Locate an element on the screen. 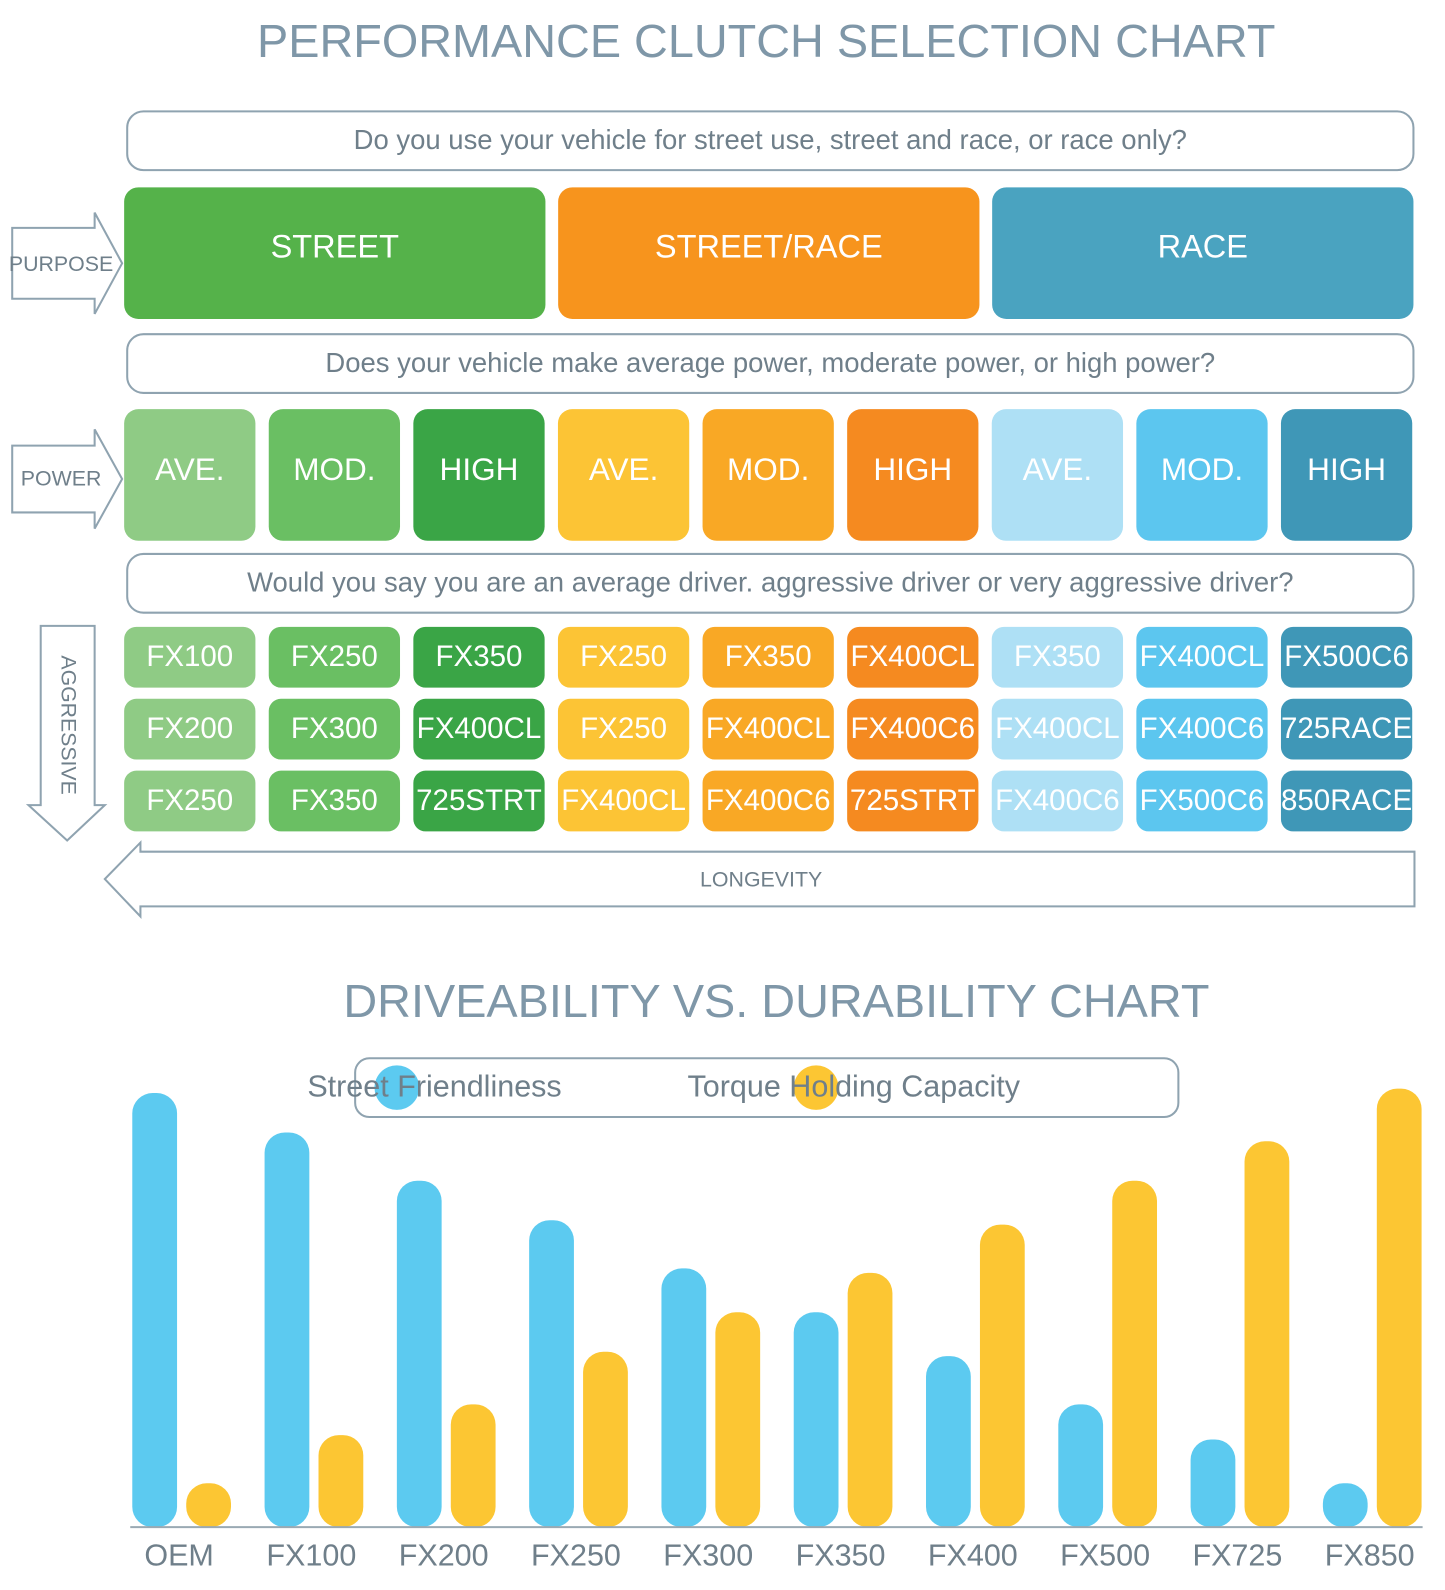 The image size is (1445, 1590). model-text: FX200 is located at coordinates (189, 728).